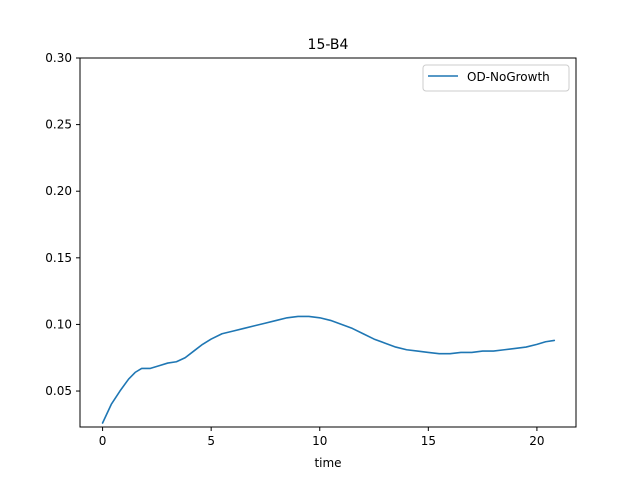 Image resolution: width=640 pixels, height=484 pixels. What do you see at coordinates (58, 391) in the screenshot?
I see `y-tick-label: 0.05` at bounding box center [58, 391].